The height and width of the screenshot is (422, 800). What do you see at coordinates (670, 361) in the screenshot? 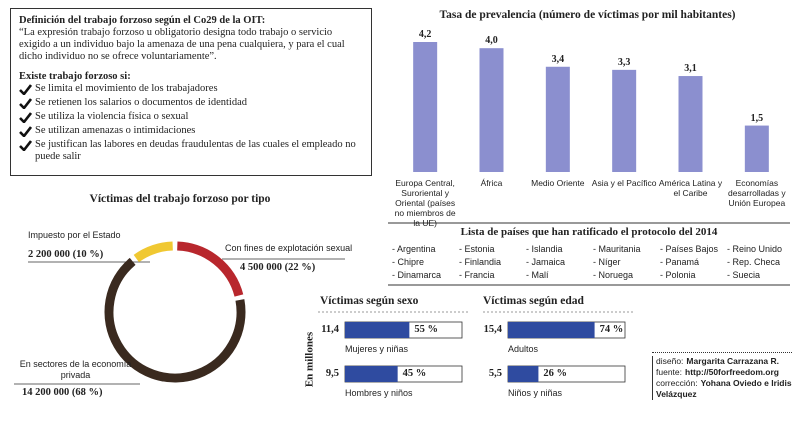
I see `credit-label: diseño:` at bounding box center [670, 361].